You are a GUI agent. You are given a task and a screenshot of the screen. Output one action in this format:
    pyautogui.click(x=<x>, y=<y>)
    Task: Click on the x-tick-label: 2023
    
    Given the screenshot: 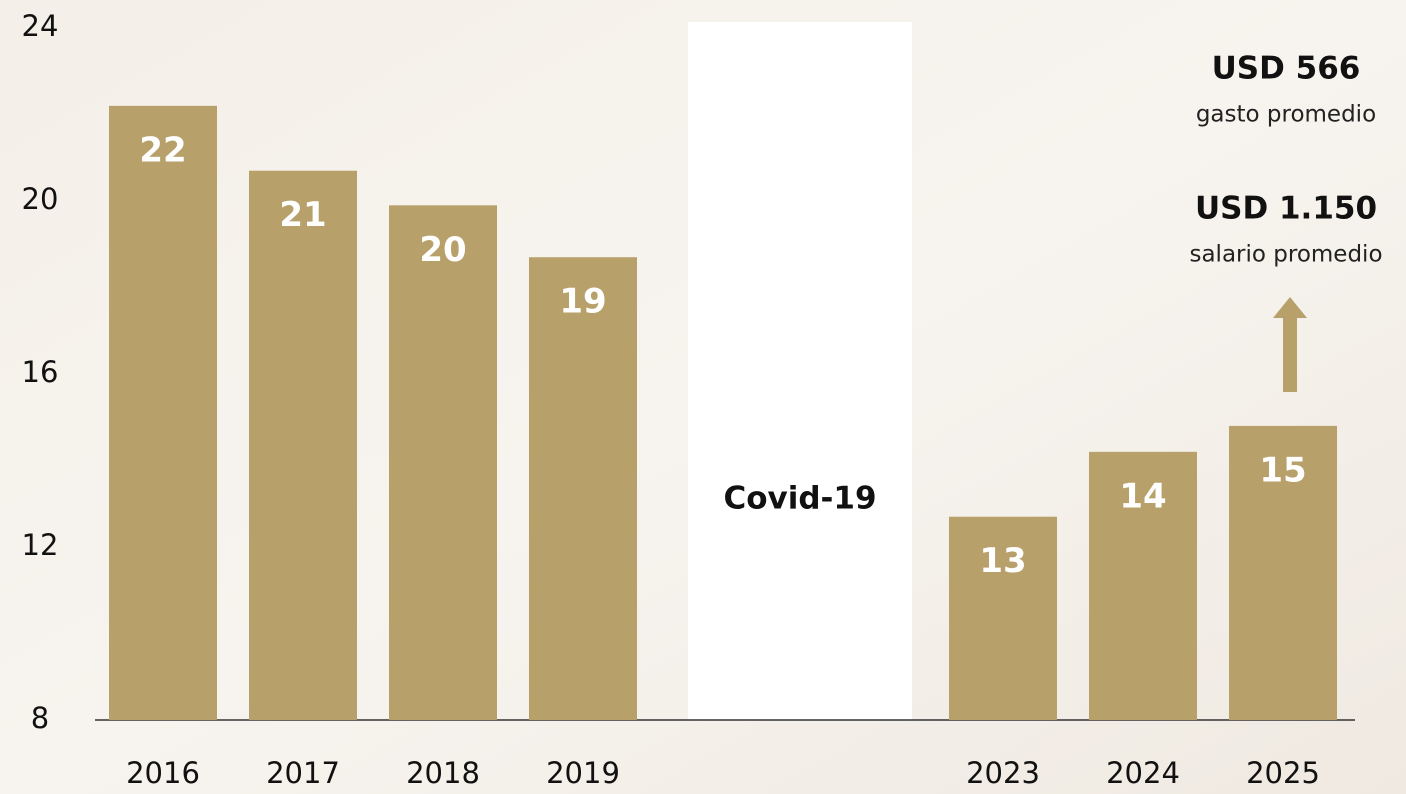 What is the action you would take?
    pyautogui.click(x=1003, y=773)
    